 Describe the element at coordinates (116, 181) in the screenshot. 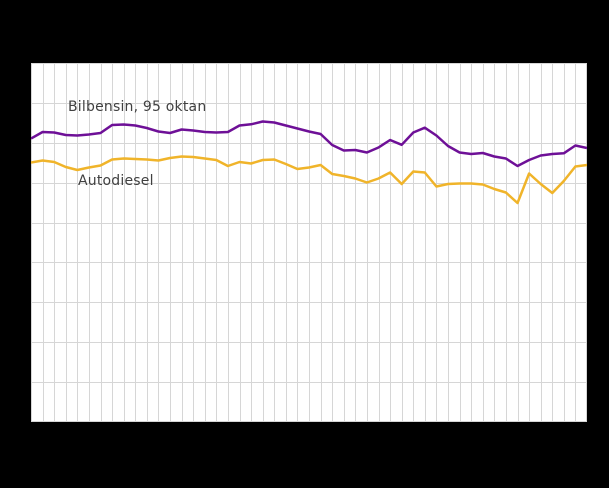

I see `series-label-autodiesel: Autodiesel` at that location.